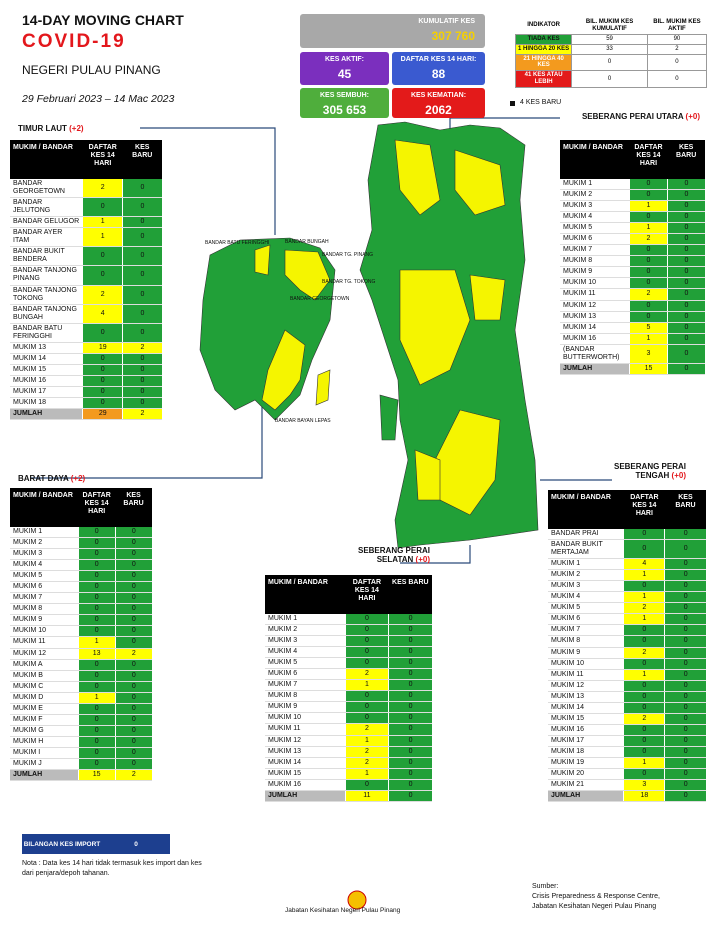  Describe the element at coordinates (677, 25) in the screenshot. I see `legend-head: BIL. MUKIM KES AKTIF` at that location.